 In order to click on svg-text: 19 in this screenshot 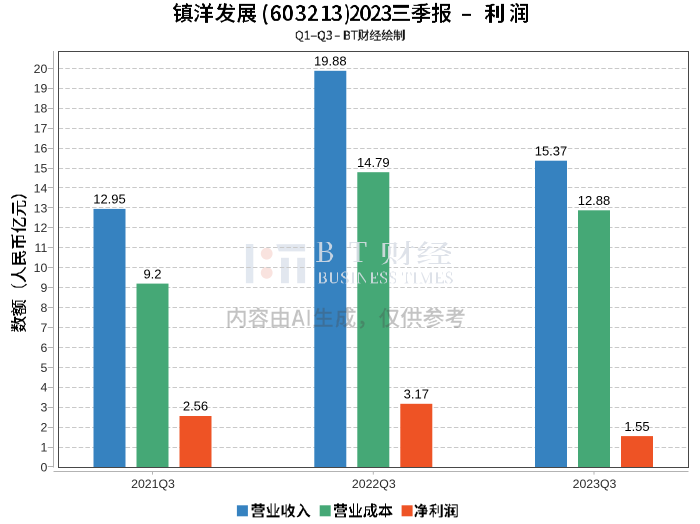, I will do `click(41, 89)`.